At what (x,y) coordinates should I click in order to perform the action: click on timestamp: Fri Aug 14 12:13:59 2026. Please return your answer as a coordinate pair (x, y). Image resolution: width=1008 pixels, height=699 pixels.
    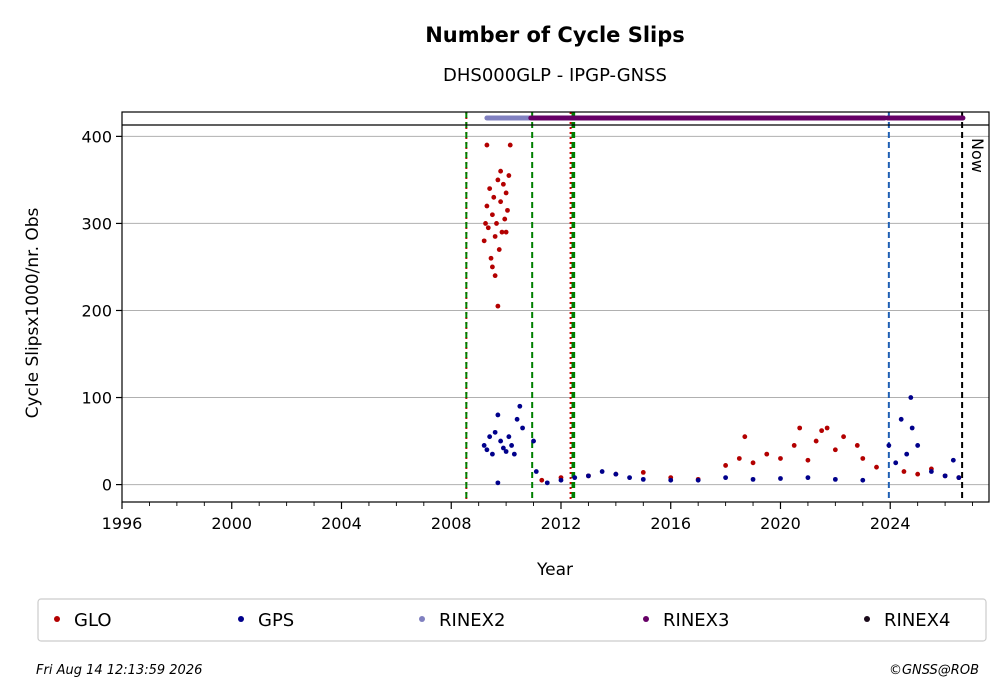
    Looking at the image, I should click on (119, 670).